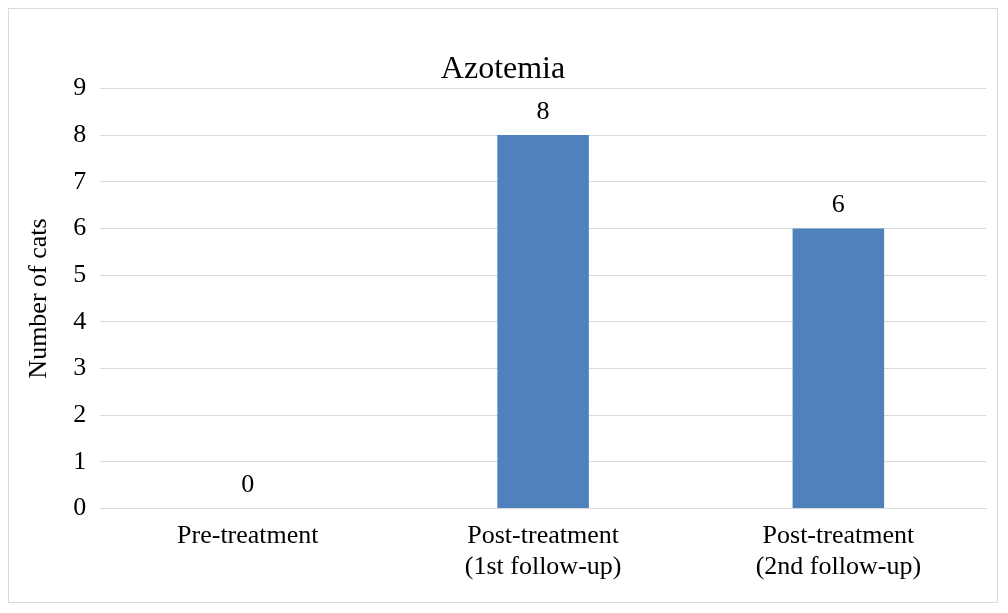 The height and width of the screenshot is (613, 1008). Describe the element at coordinates (80, 460) in the screenshot. I see `y-tick-label: 1` at that location.